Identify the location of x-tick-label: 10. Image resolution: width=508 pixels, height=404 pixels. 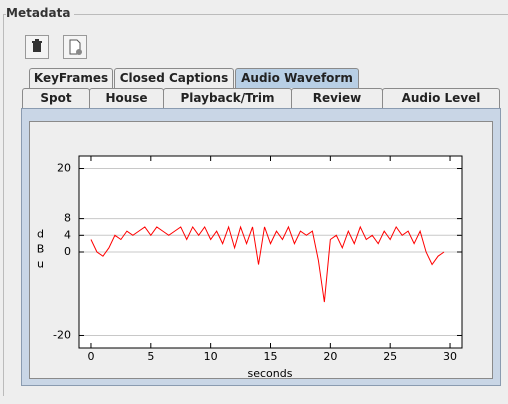
(211, 356).